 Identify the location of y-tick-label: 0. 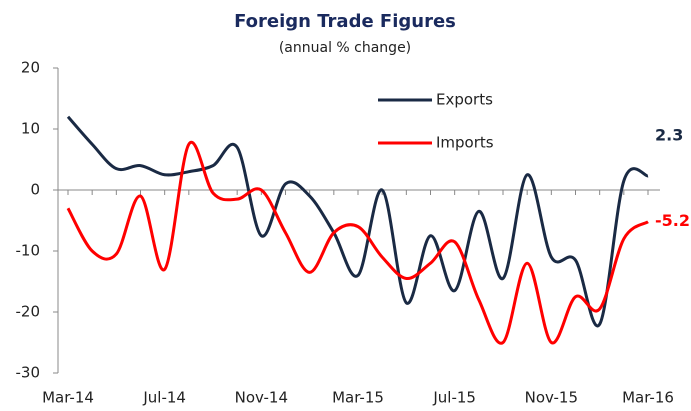
(35, 190).